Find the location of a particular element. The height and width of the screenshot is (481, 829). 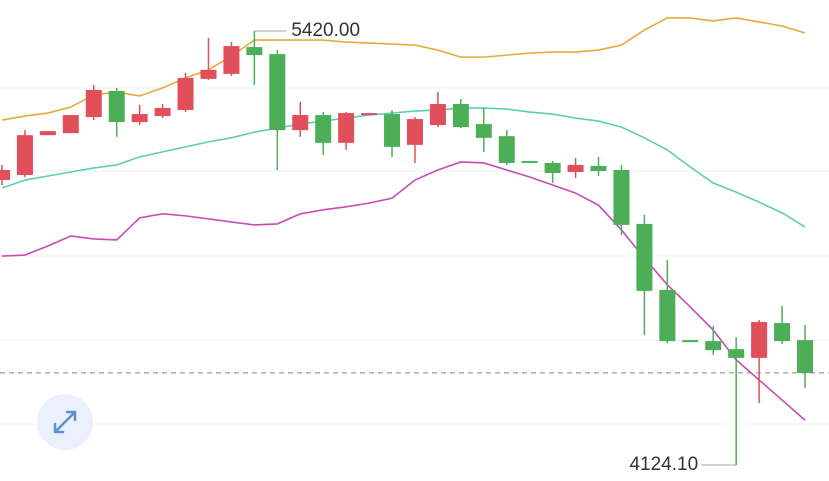

annotation-label: 5420.00 is located at coordinates (325, 30).